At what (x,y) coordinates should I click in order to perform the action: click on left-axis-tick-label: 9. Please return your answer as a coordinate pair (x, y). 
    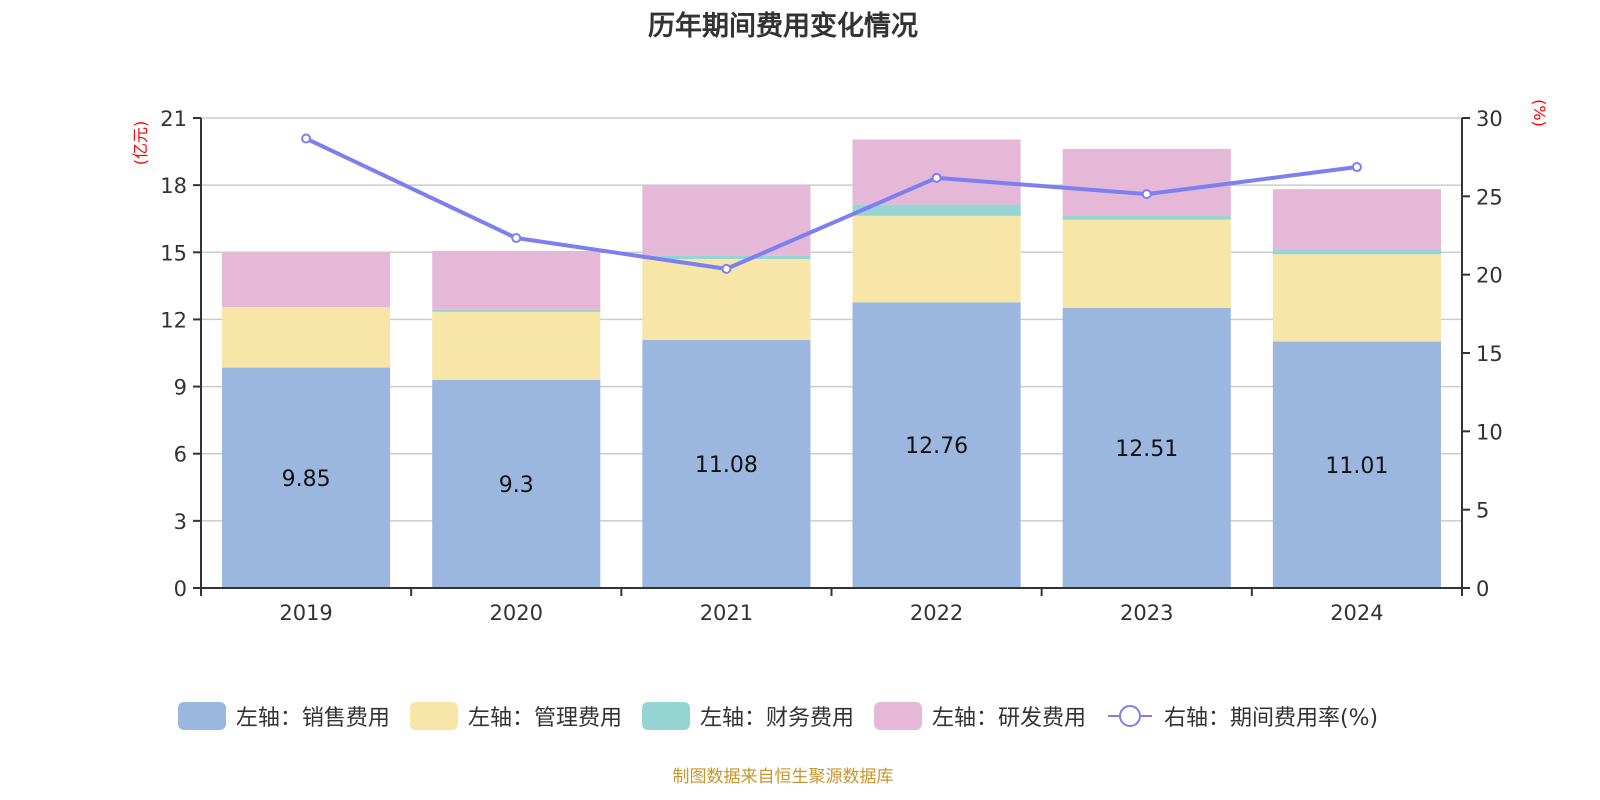
    Looking at the image, I should click on (180, 388).